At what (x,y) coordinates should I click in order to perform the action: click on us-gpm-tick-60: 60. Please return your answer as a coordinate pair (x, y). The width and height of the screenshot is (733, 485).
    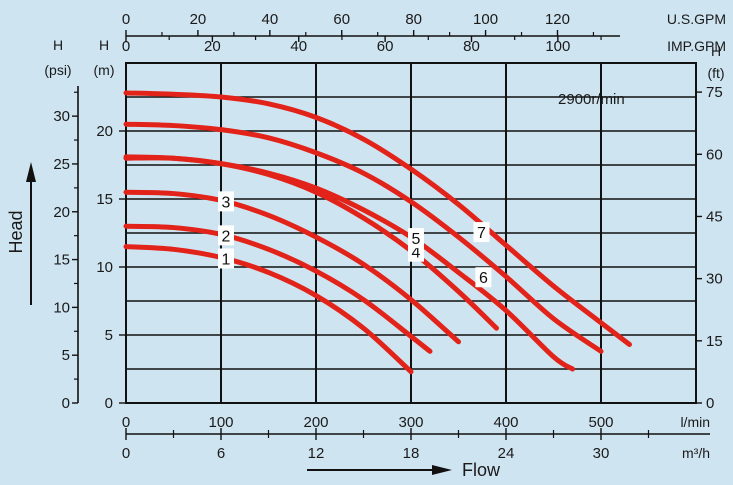
    Looking at the image, I should click on (341, 19).